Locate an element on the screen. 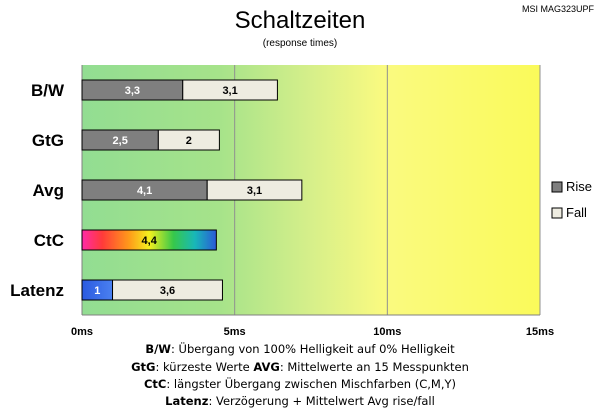 This screenshot has width=600, height=415. bar-label-fall-latenz: 3,6 is located at coordinates (167, 291).